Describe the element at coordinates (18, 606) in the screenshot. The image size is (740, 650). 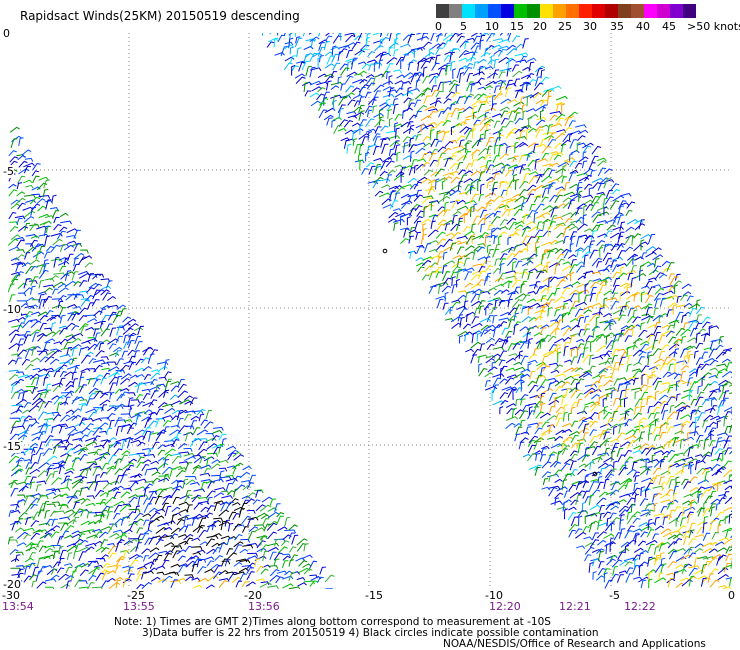
I see `time-label: 13:54` at that location.